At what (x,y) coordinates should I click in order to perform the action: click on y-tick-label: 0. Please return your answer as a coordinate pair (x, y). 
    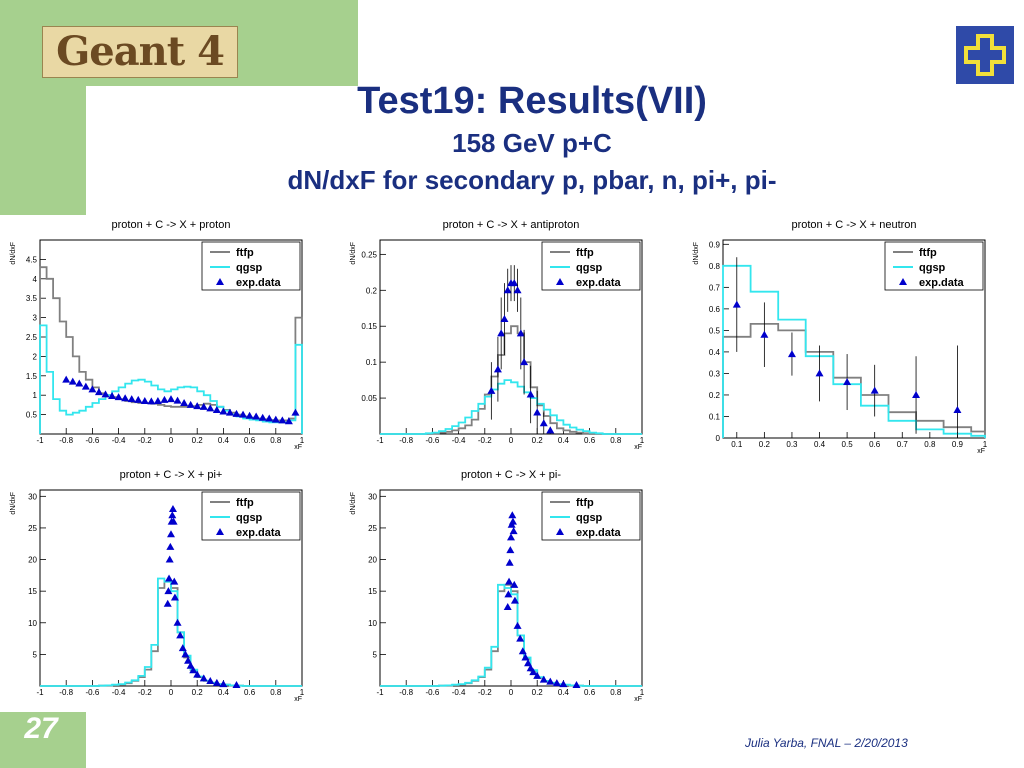
    Looking at the image, I should click on (718, 438).